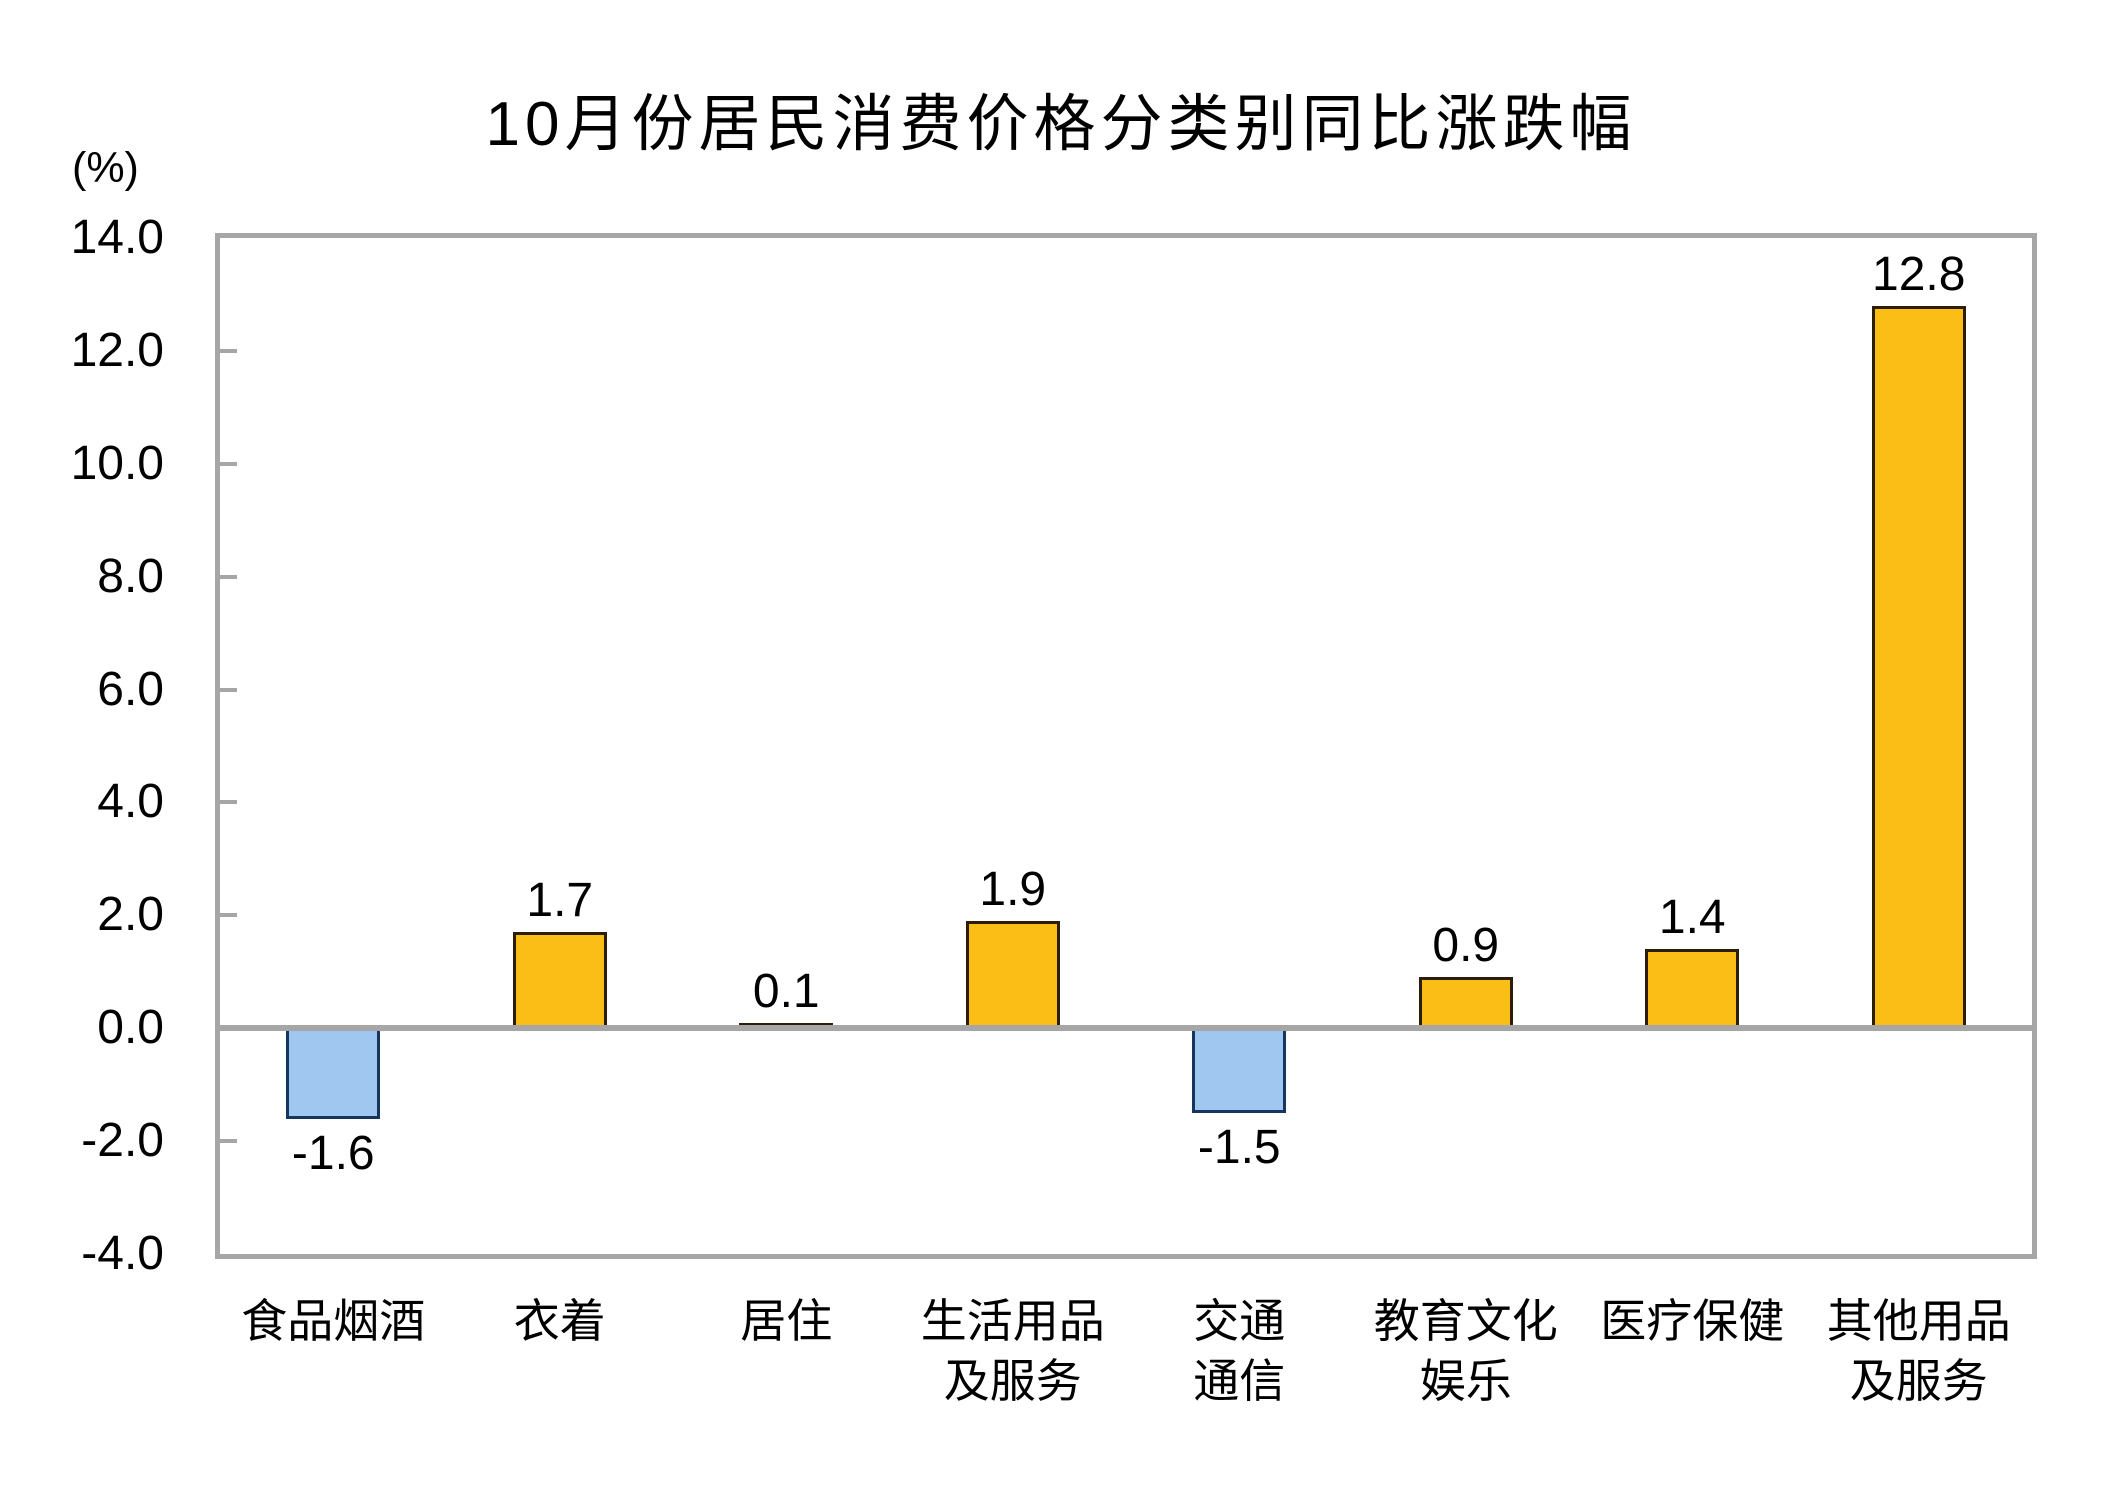 The width and height of the screenshot is (2122, 1507). Describe the element at coordinates (560, 901) in the screenshot. I see `bar-value-label: 1.7` at that location.